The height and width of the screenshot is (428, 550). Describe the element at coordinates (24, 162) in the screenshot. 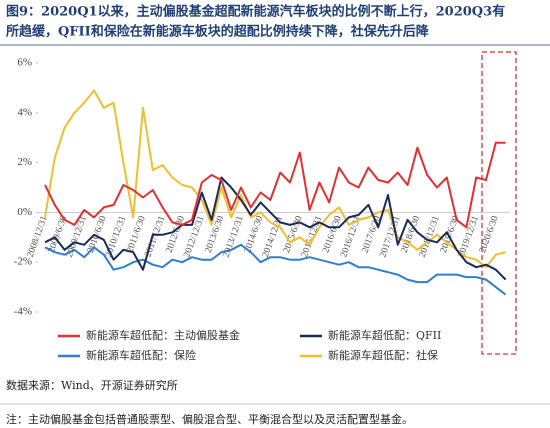

I see `y-tick-label: 2%` at that location.